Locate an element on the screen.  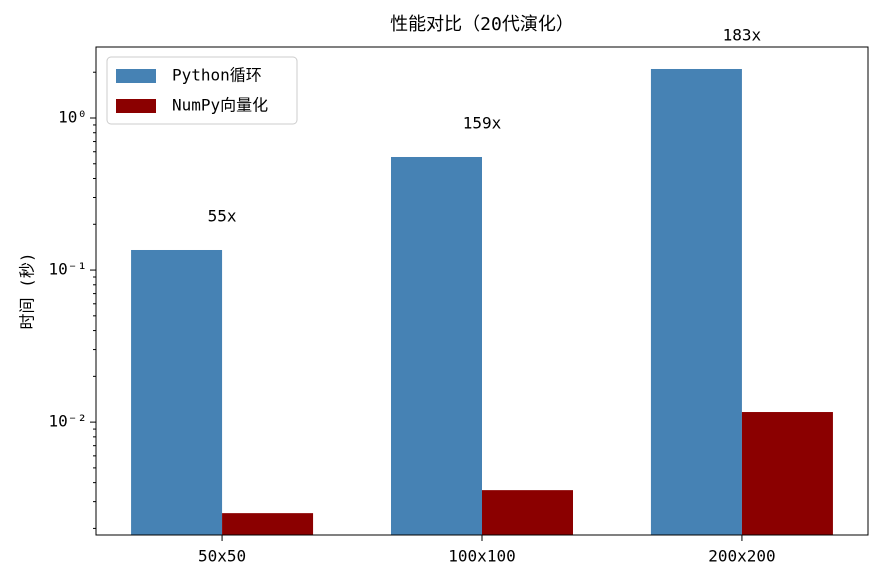
y-tick-label: 10⁻¹ is located at coordinates (67, 269).